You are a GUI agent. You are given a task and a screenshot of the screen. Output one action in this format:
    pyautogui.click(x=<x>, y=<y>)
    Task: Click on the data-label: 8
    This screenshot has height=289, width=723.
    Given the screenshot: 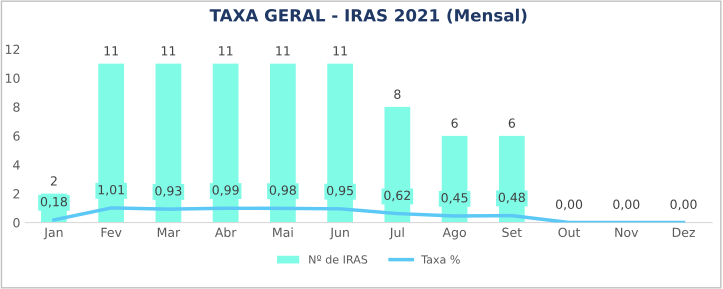 What is the action you would take?
    pyautogui.click(x=397, y=94)
    